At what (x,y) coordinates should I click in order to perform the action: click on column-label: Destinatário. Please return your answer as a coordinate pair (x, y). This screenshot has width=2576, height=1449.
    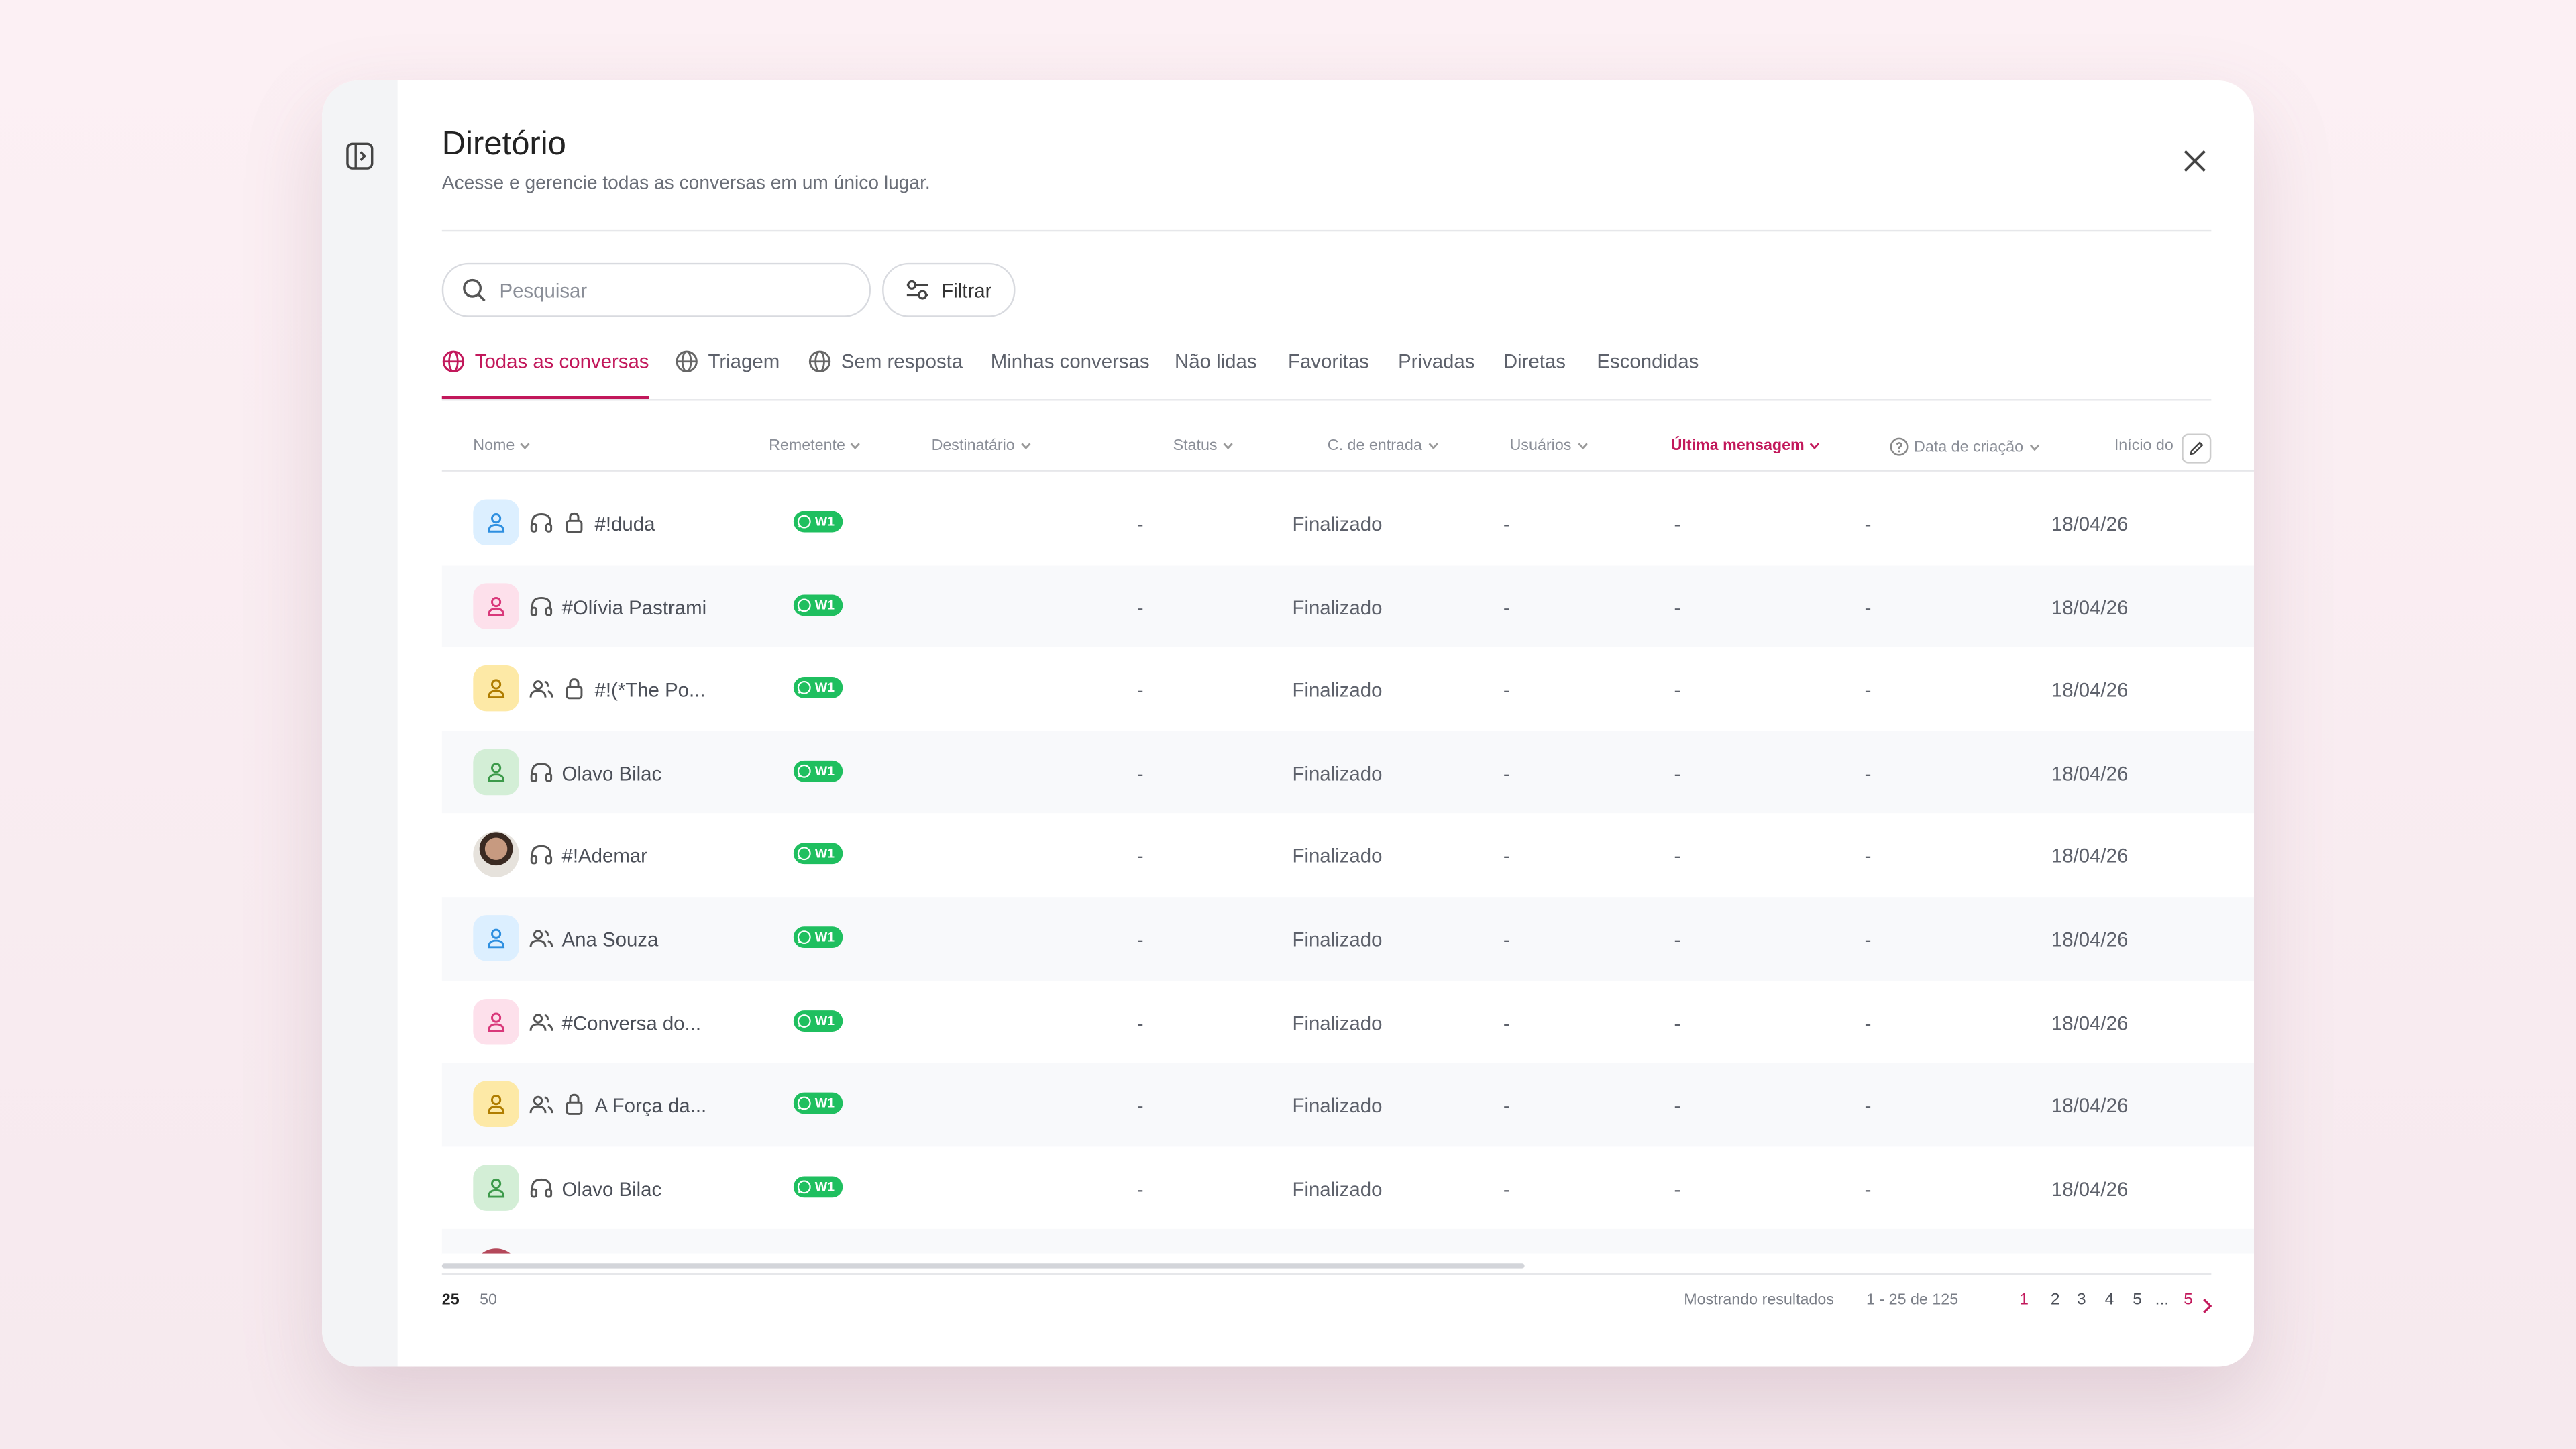
    Looking at the image, I should click on (973, 446).